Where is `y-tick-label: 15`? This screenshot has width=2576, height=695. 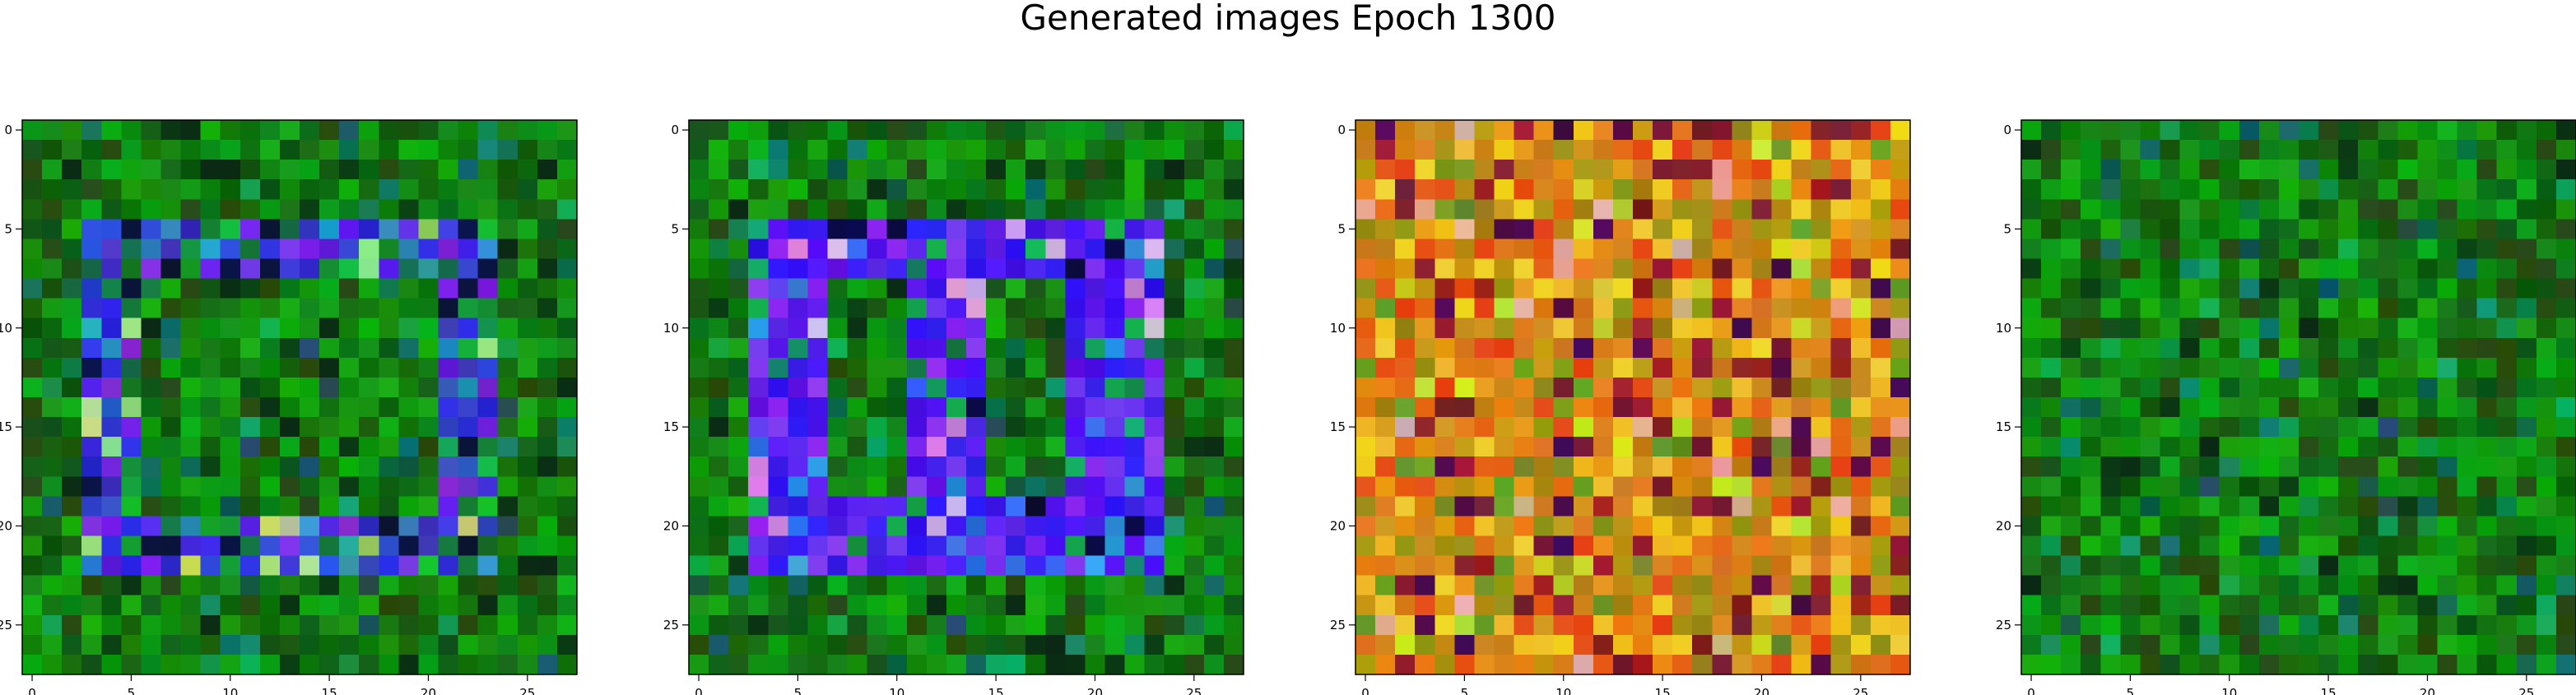
y-tick-label: 15 is located at coordinates (671, 426).